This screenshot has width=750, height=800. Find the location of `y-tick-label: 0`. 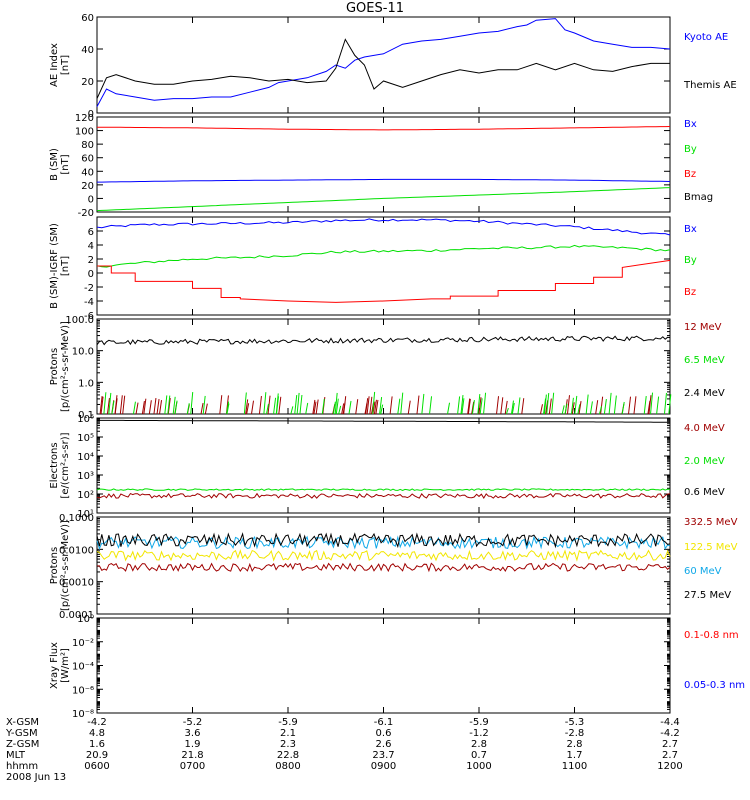

y-tick-label: 0 is located at coordinates (91, 114).